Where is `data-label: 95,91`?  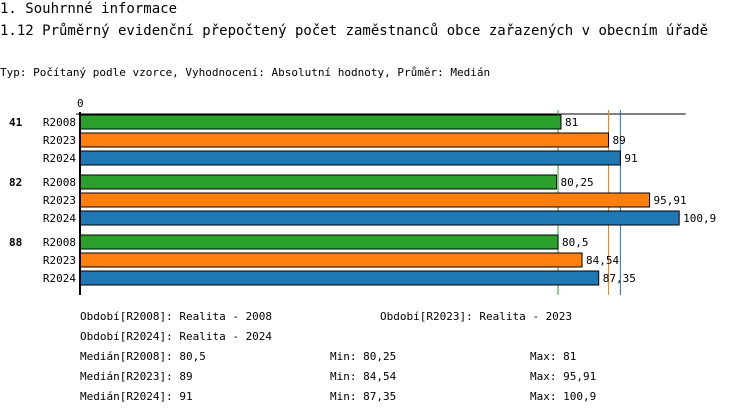
data-label: 95,91 is located at coordinates (670, 200).